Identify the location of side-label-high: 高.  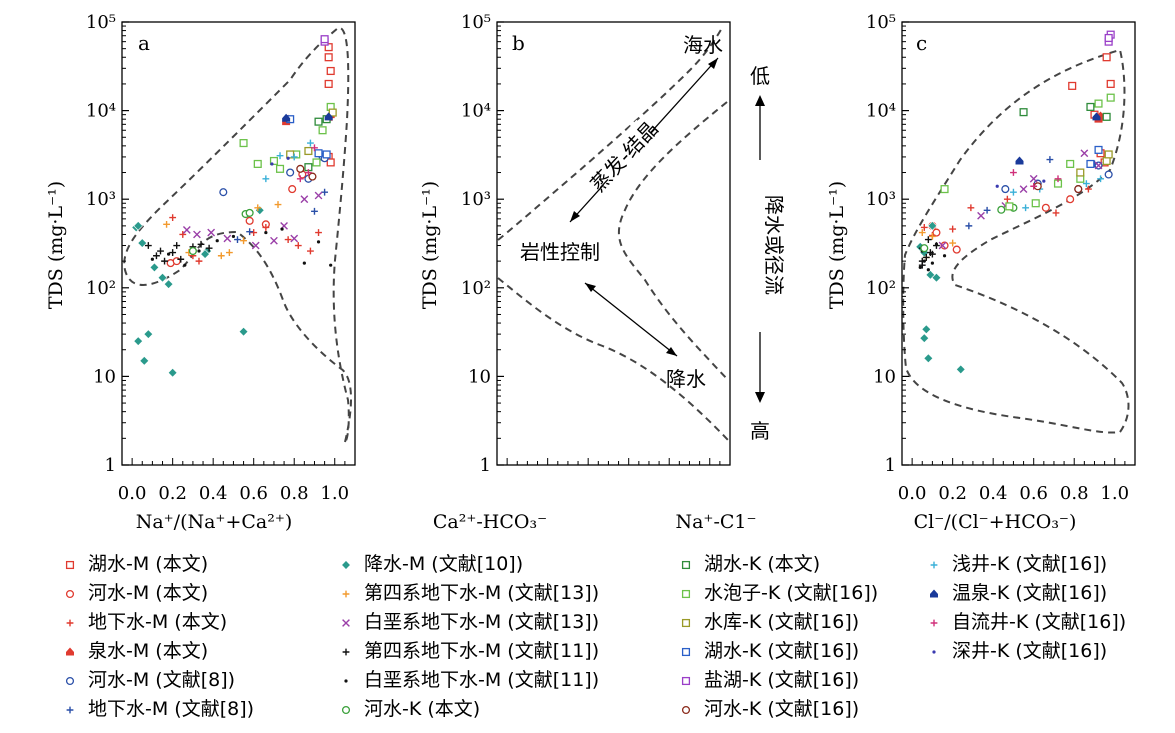
(760, 431).